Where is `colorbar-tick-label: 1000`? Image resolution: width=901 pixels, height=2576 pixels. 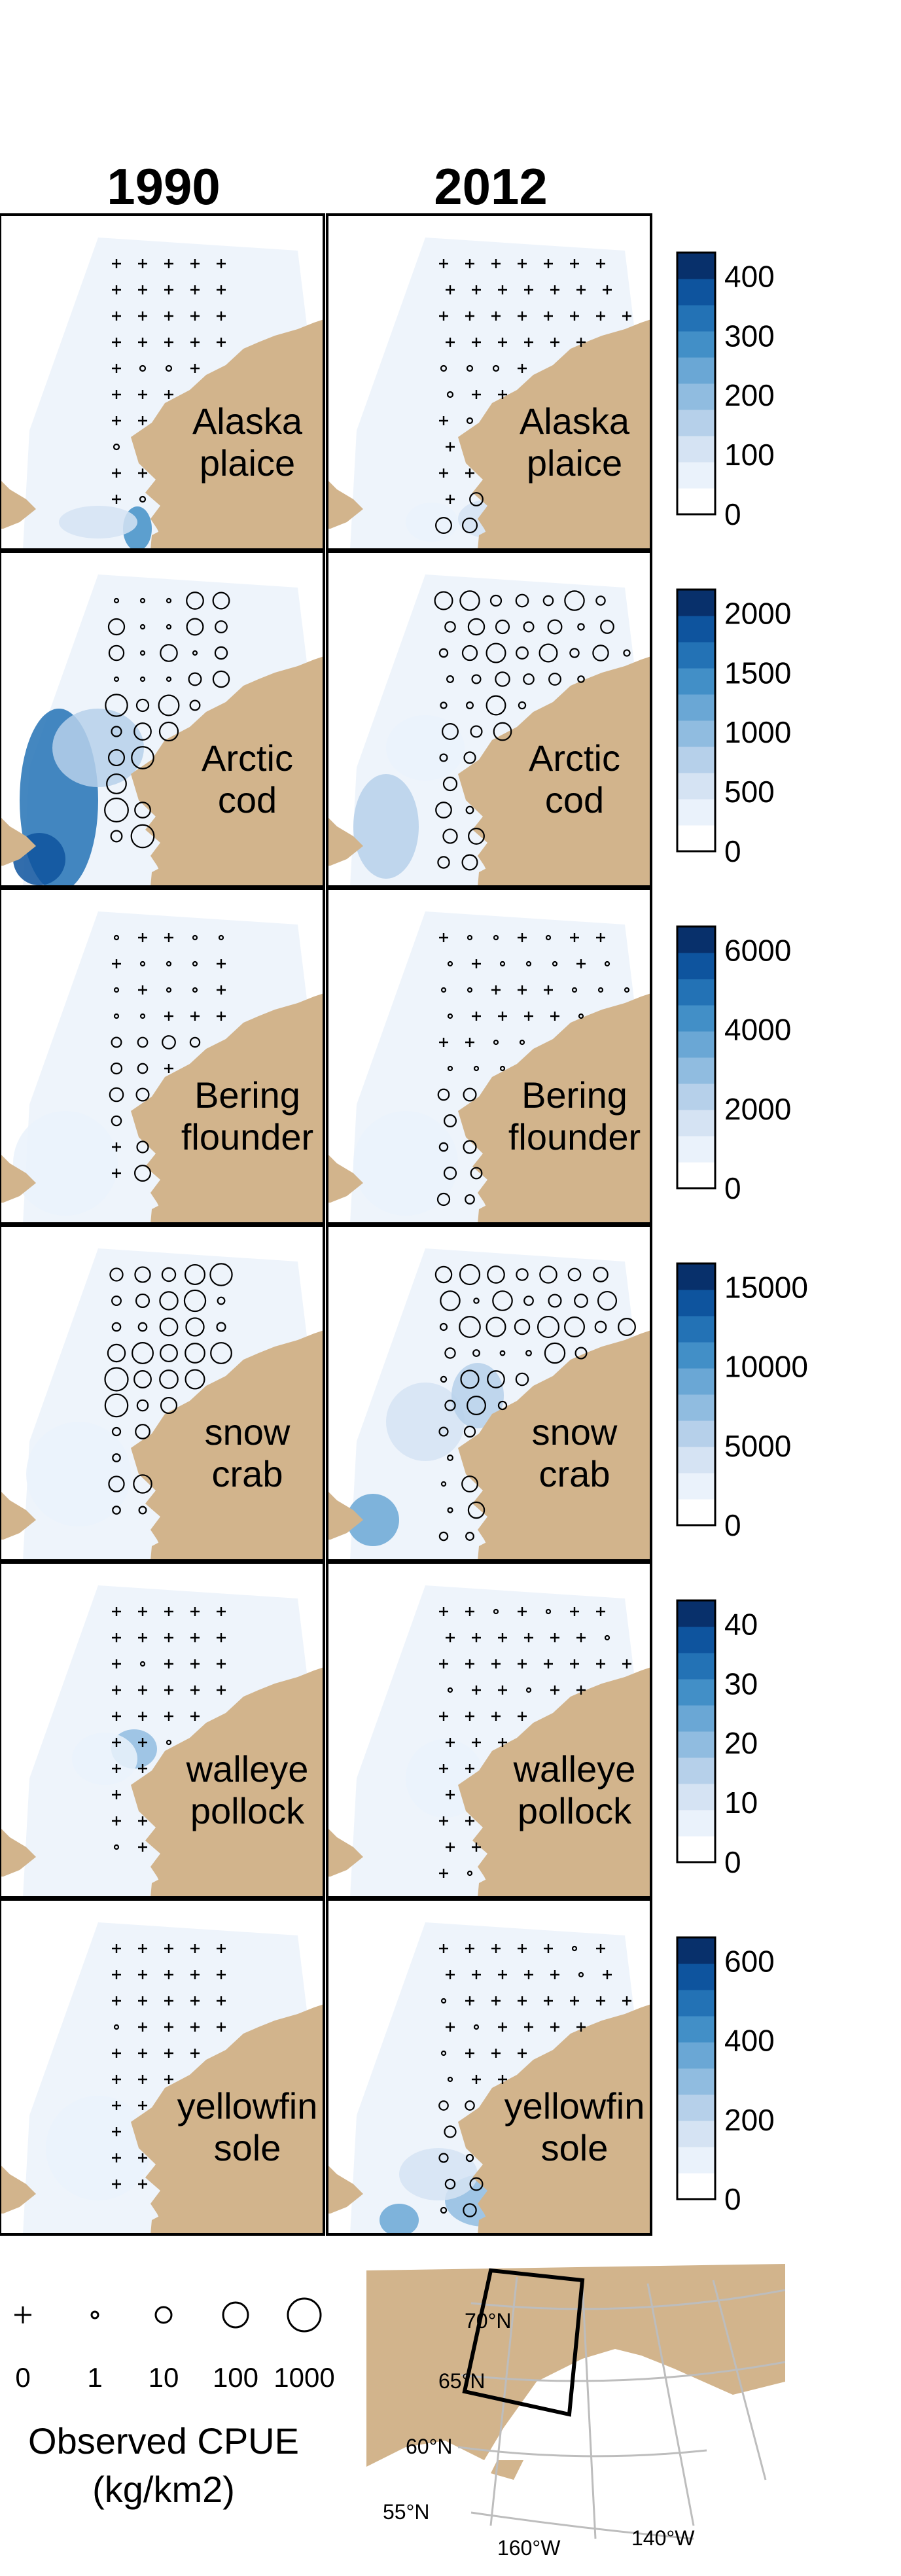 colorbar-tick-label: 1000 is located at coordinates (758, 732).